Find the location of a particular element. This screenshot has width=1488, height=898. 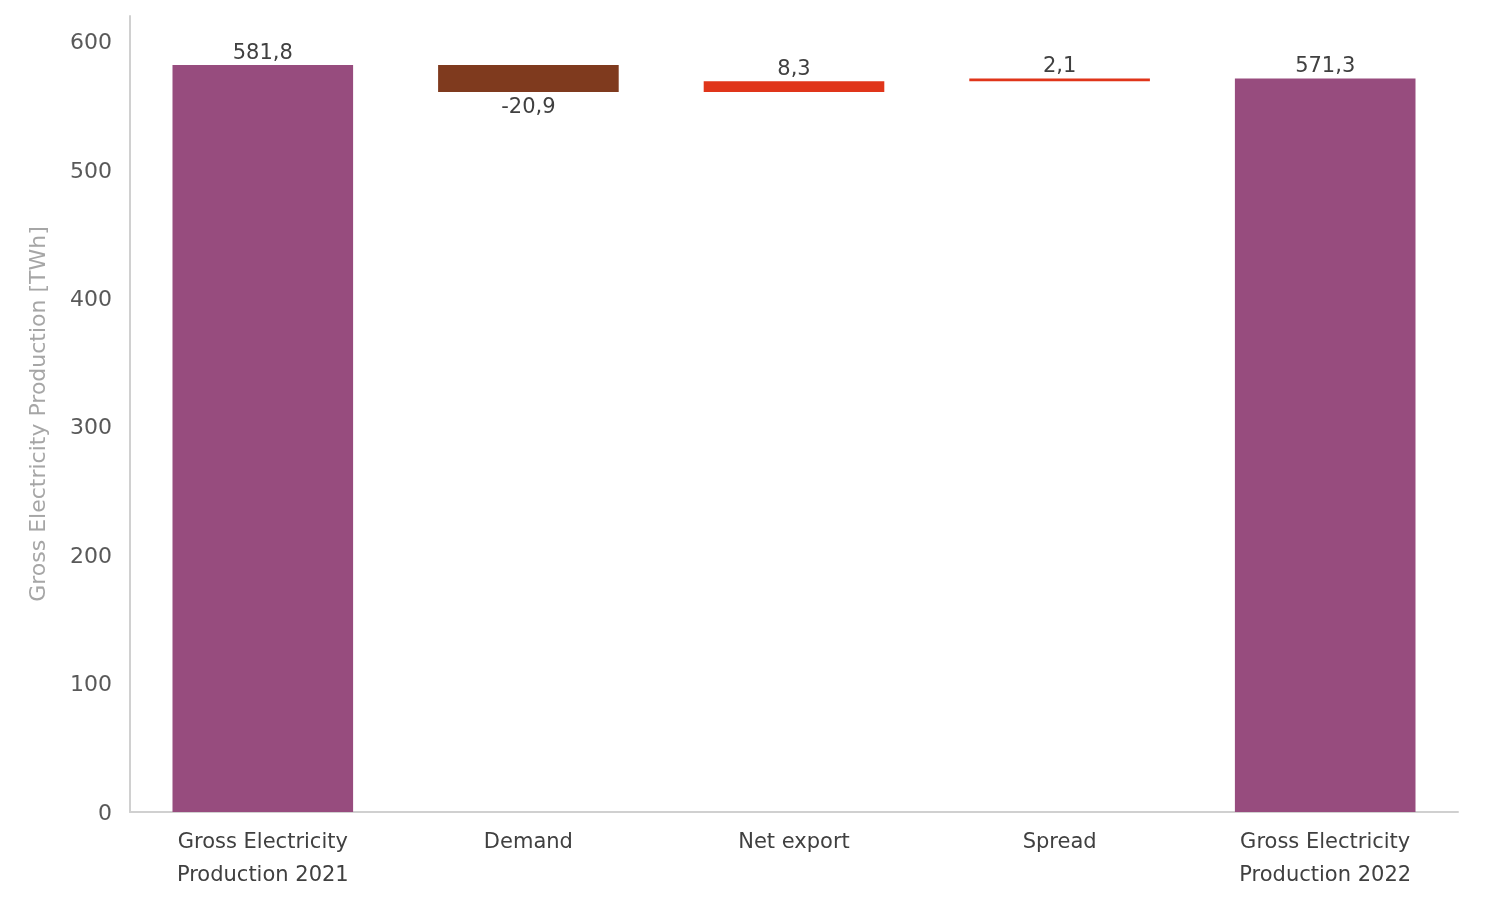

y-tick-label: 300 is located at coordinates (91, 427).